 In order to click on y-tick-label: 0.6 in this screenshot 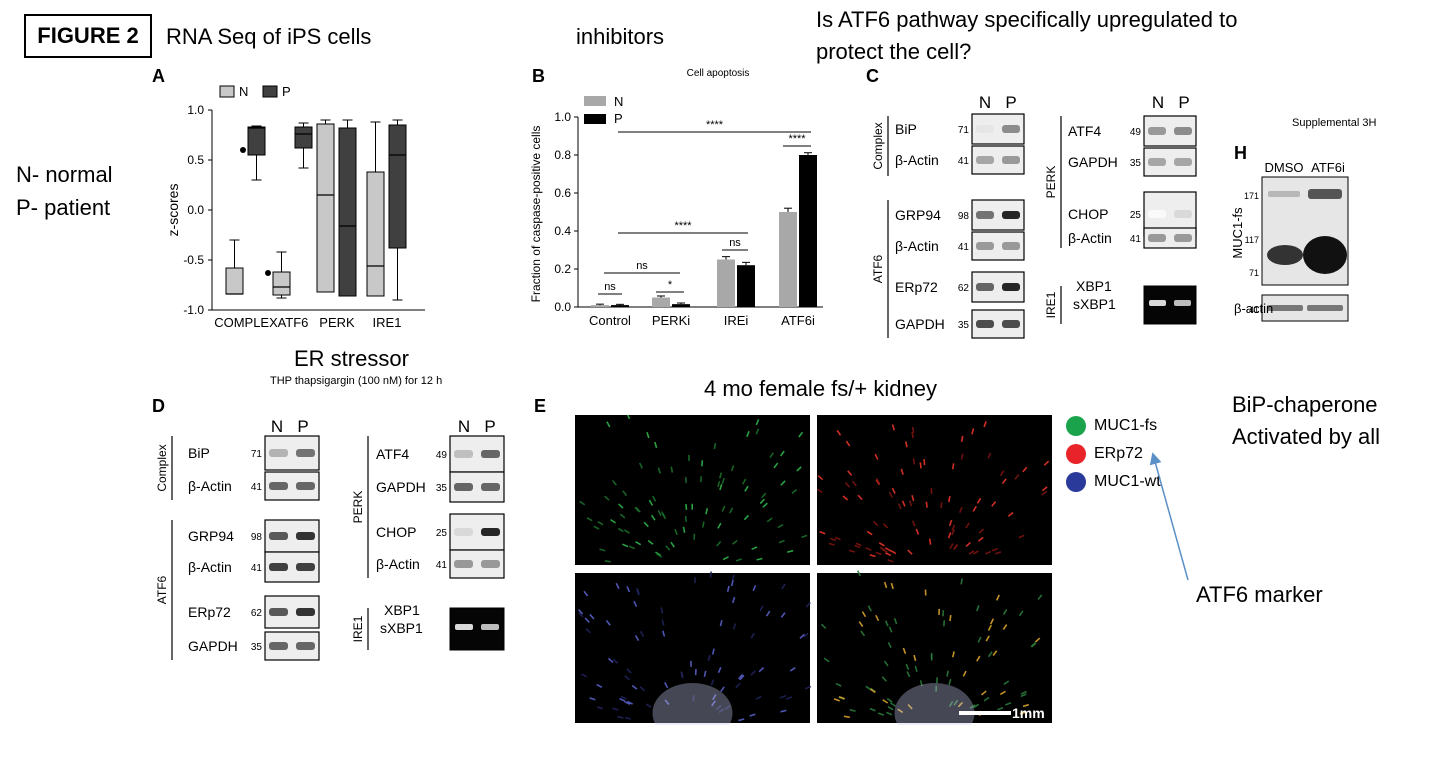, I will do `click(562, 193)`.